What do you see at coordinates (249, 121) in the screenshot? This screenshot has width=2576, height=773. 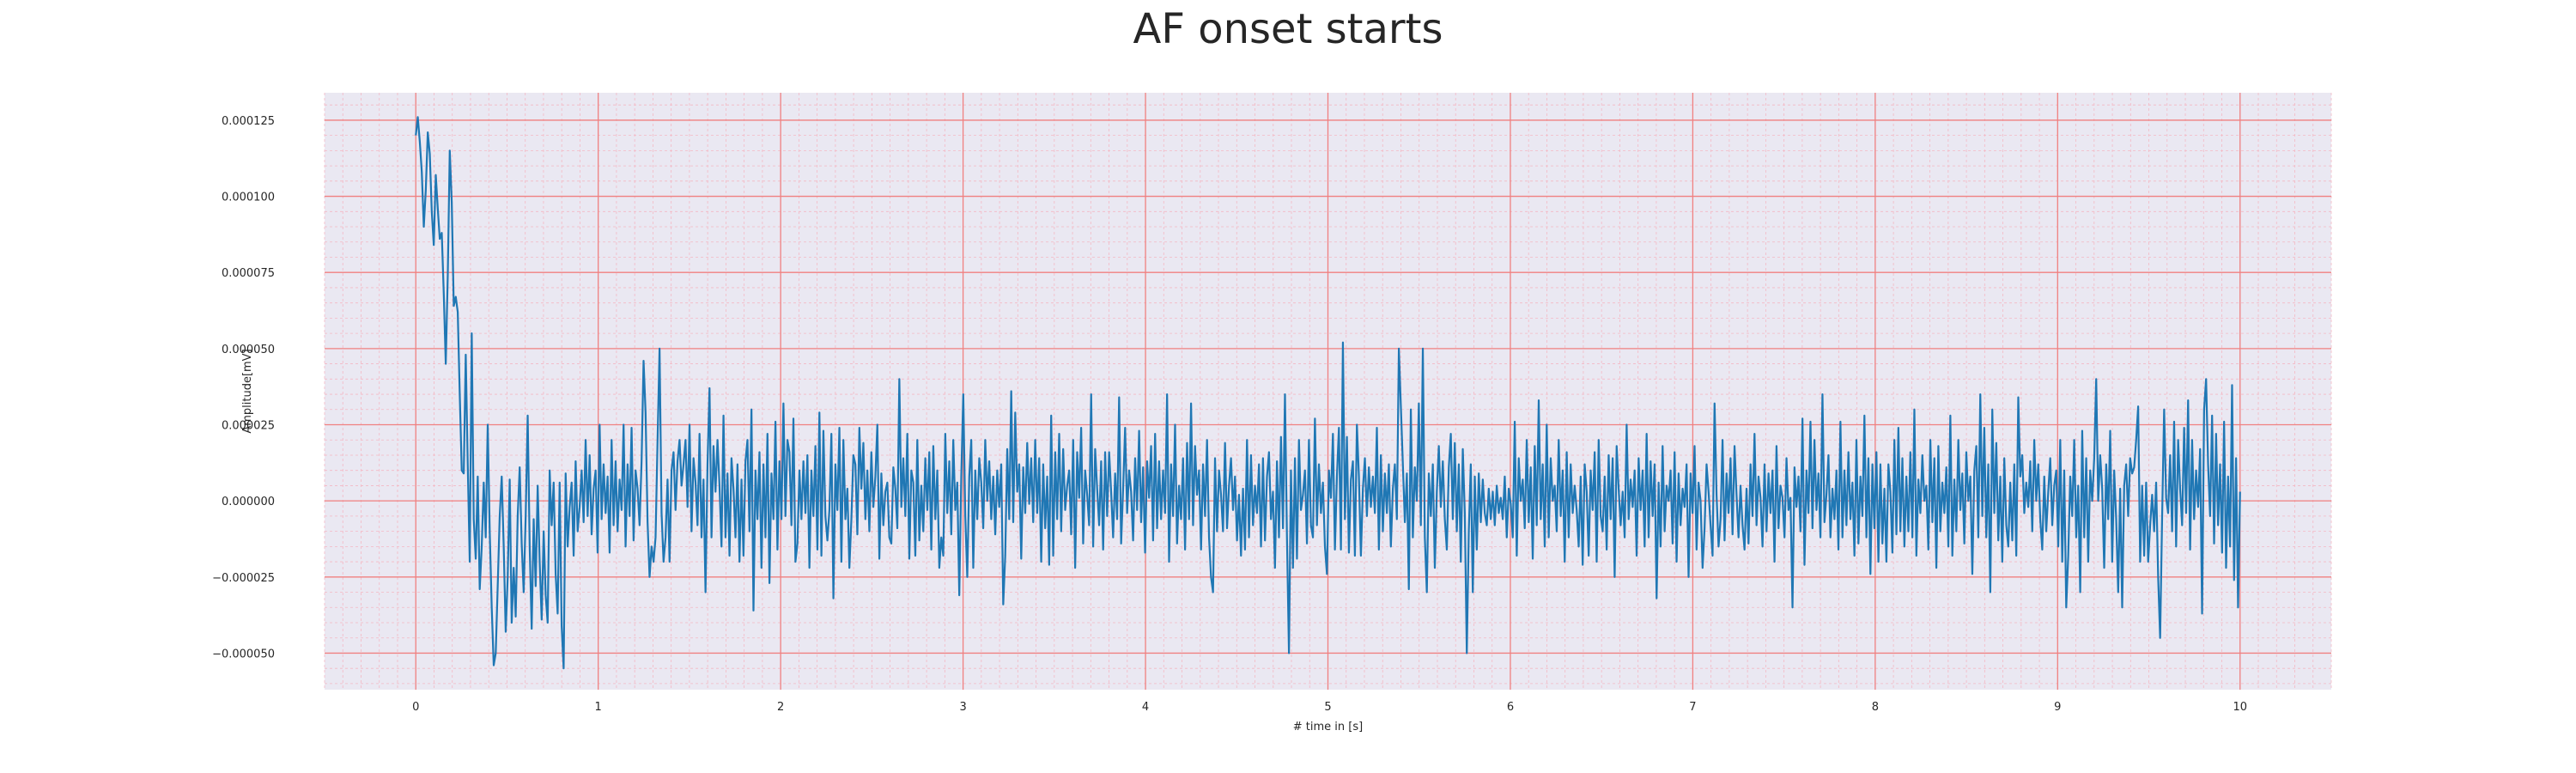 I see `y-tick-label: 0.000125` at bounding box center [249, 121].